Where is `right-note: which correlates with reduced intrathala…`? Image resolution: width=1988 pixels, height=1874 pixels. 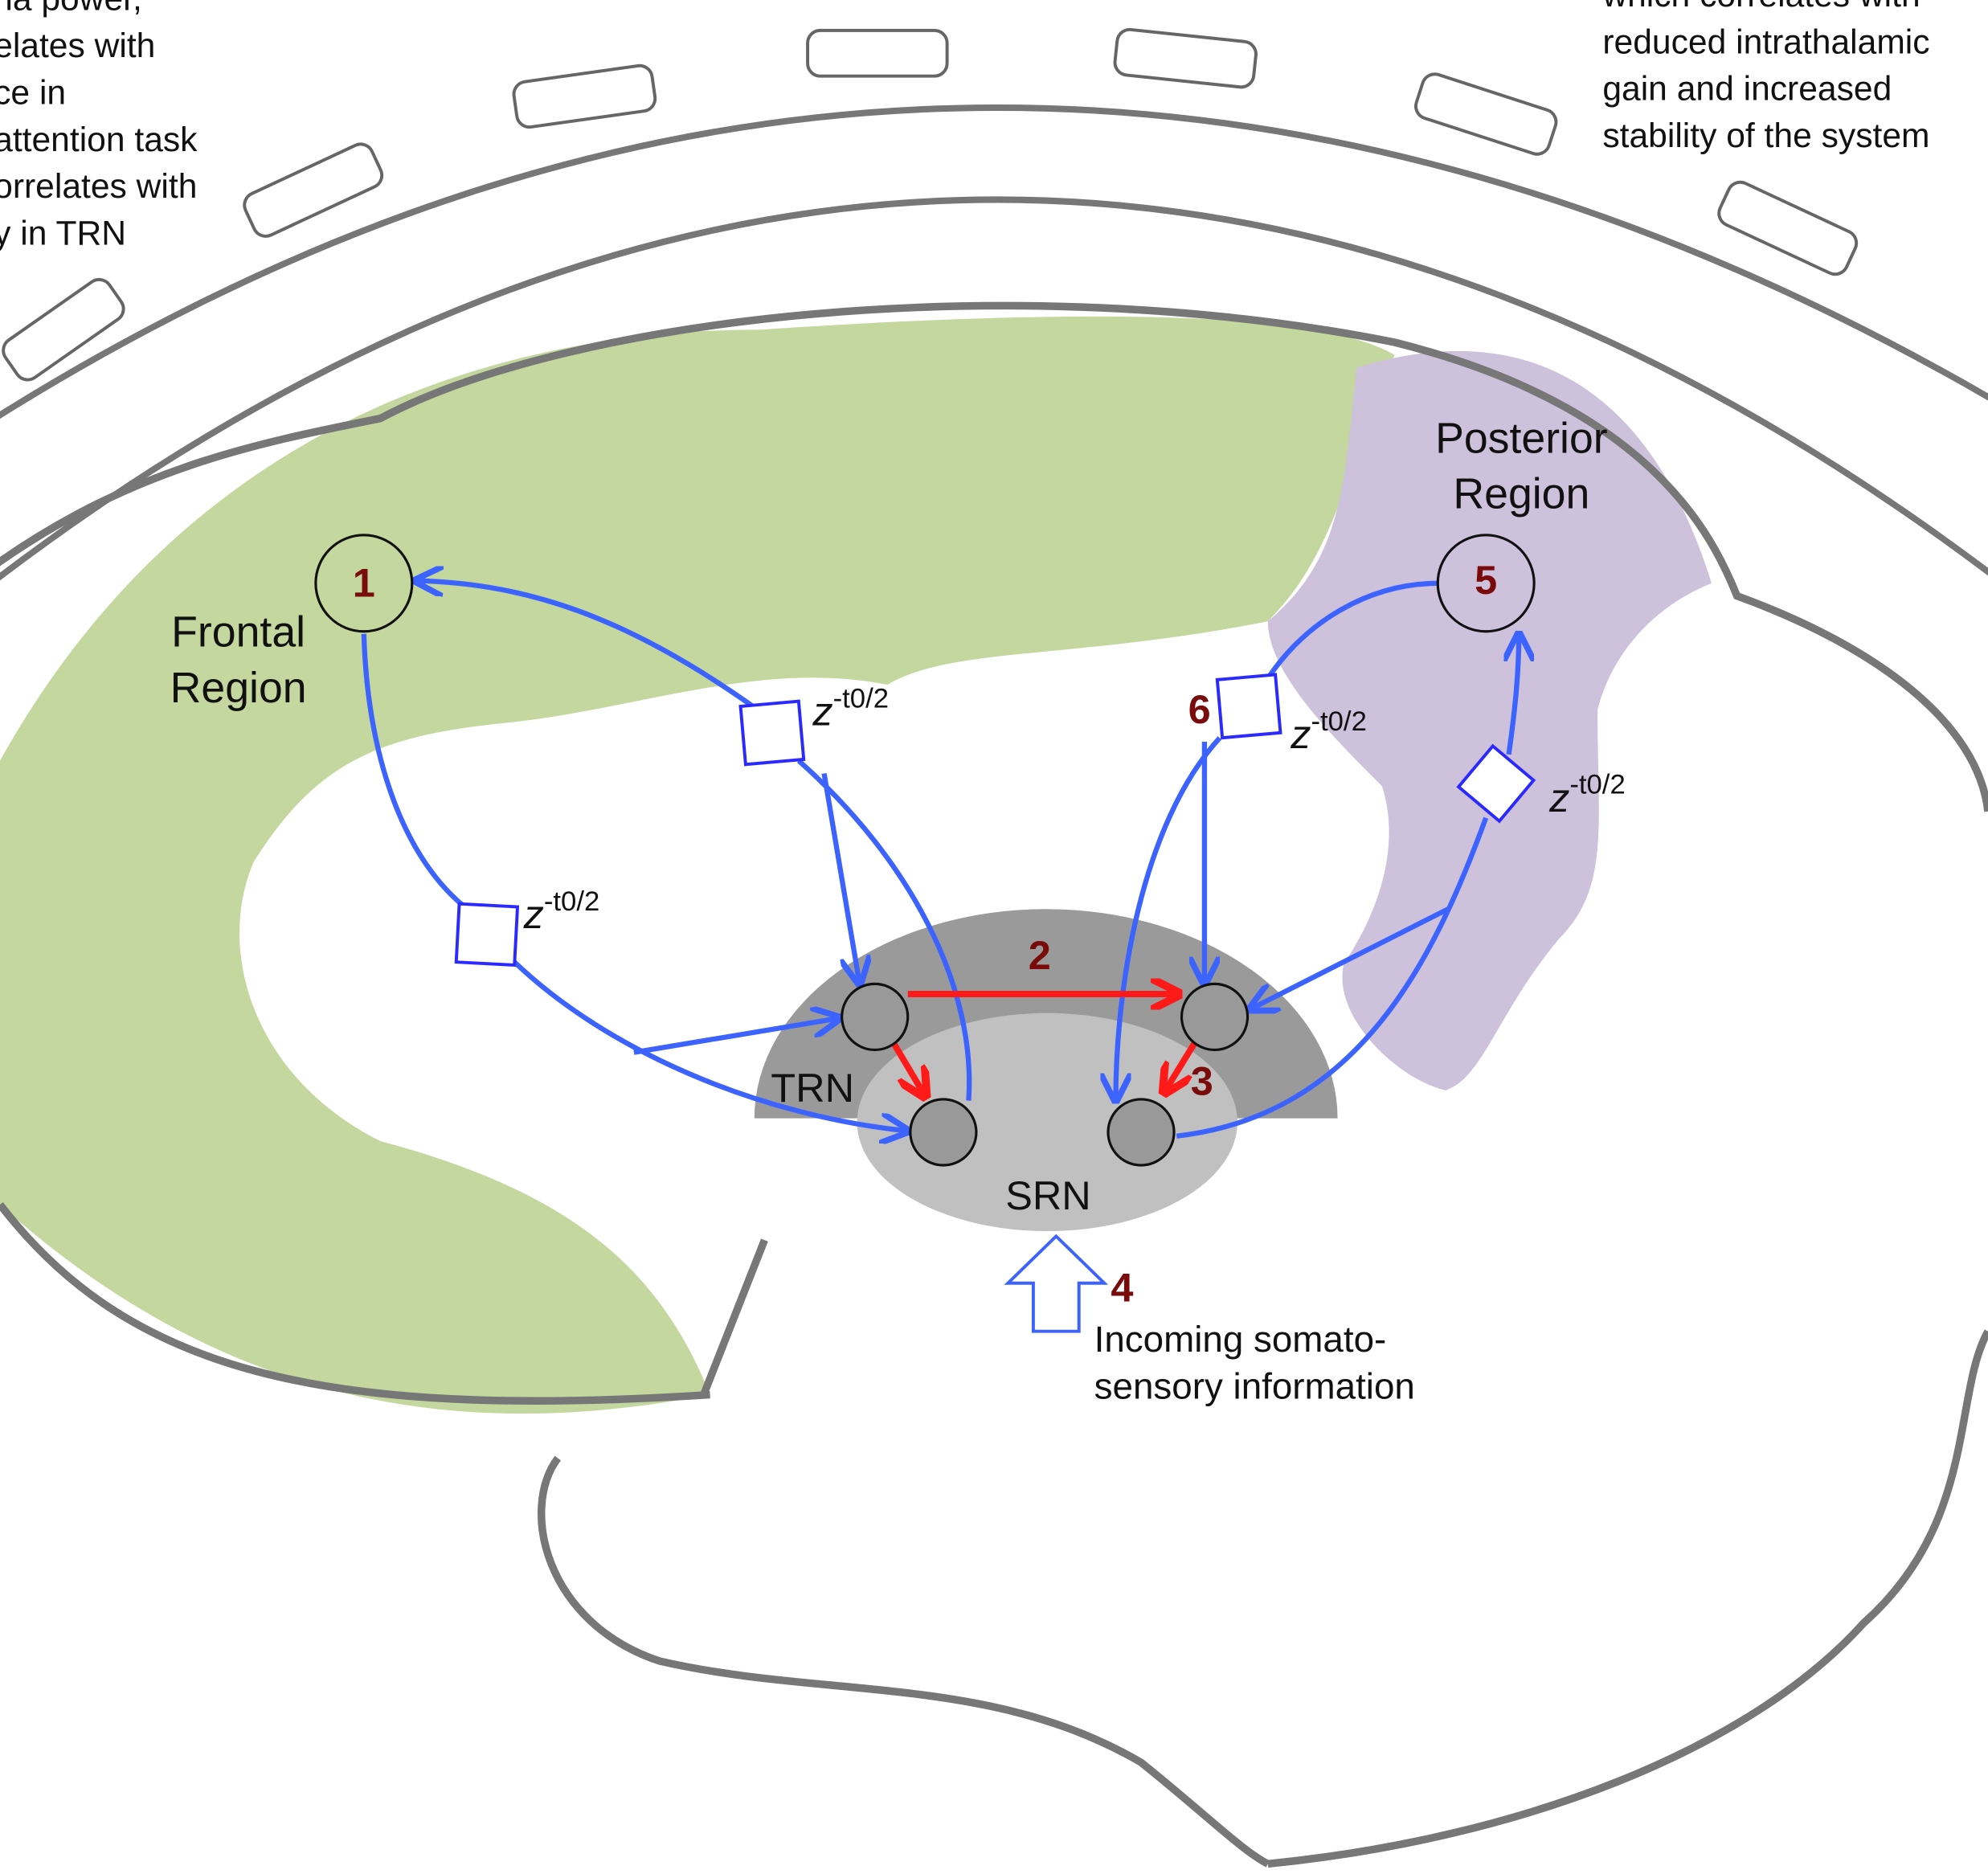 right-note: which correlates with reduced intrathala… is located at coordinates (1765, 77).